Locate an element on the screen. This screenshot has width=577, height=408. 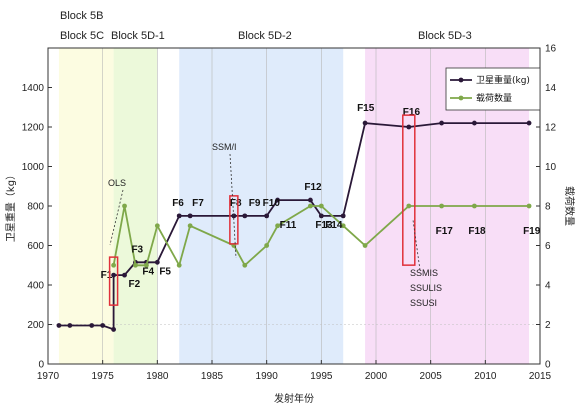
x-tick-label-1990: 1990 is located at coordinates (267, 376).